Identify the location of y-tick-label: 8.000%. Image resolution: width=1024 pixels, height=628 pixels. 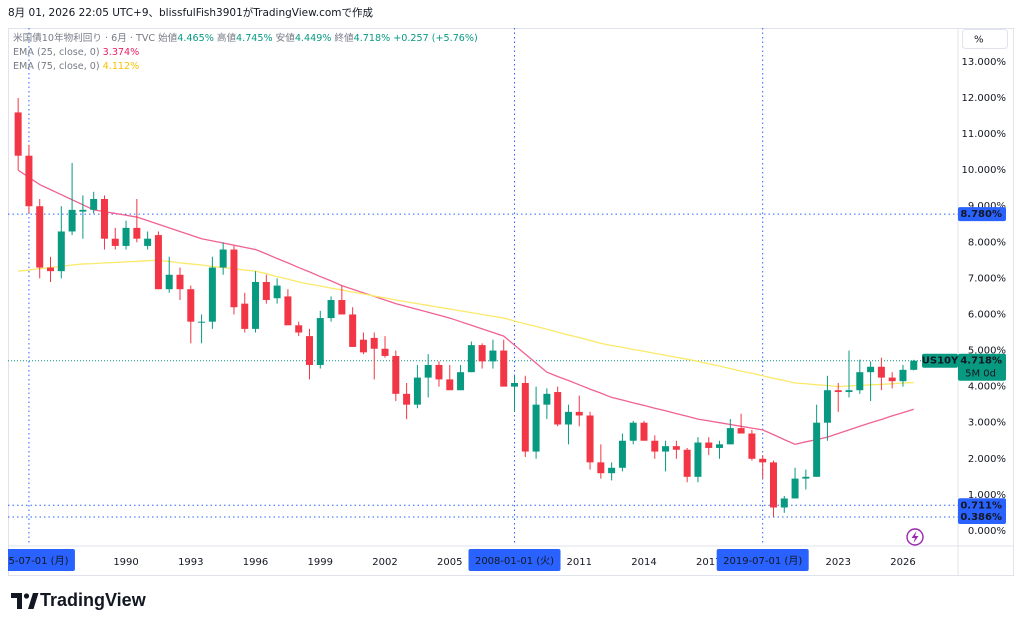
(987, 242).